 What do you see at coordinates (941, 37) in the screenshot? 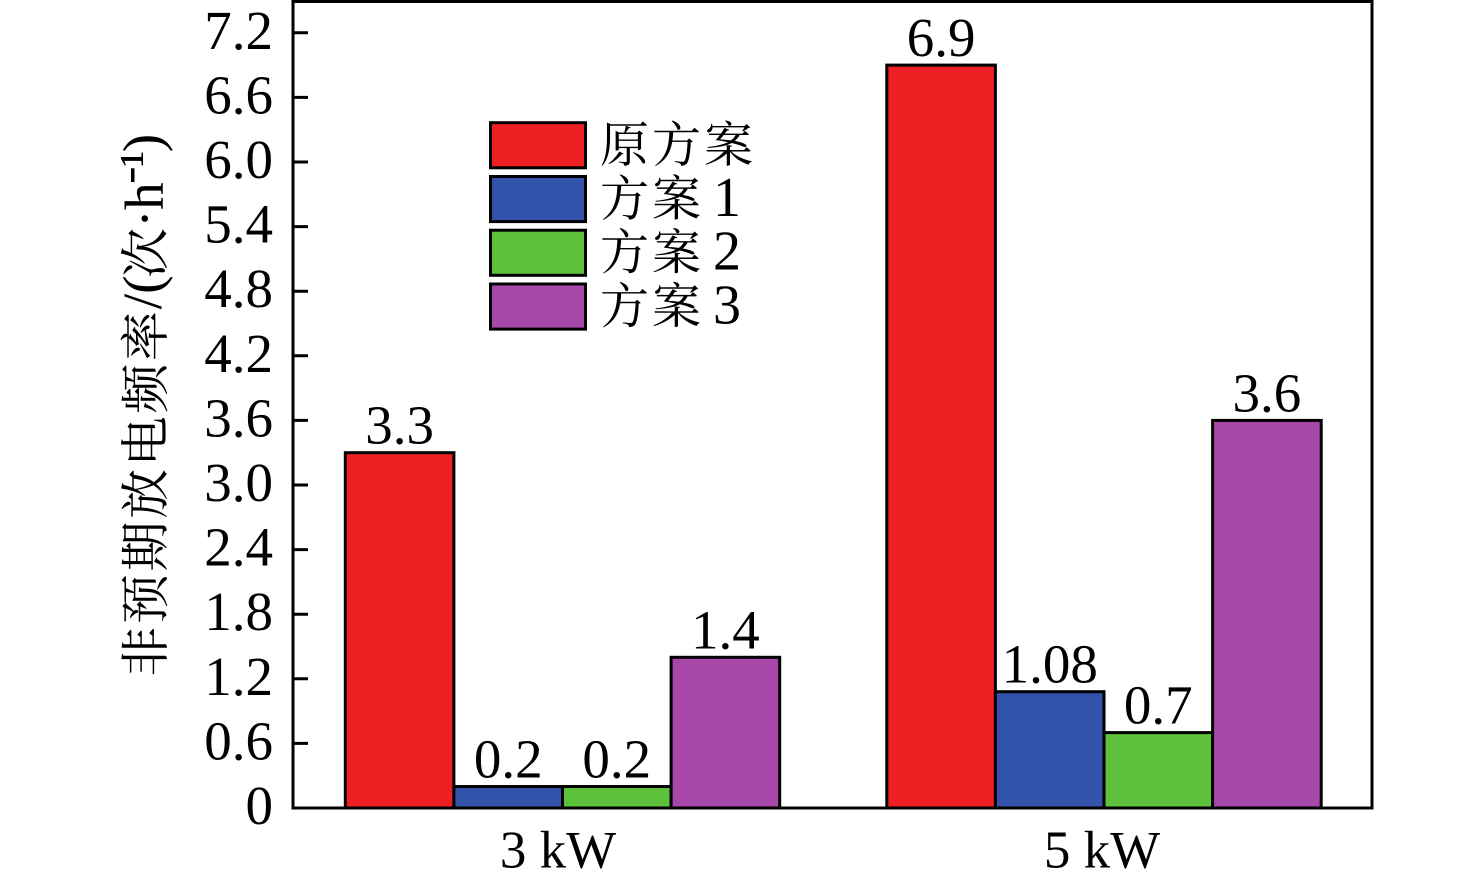
I see `svg-text: 6.9` at bounding box center [941, 37].